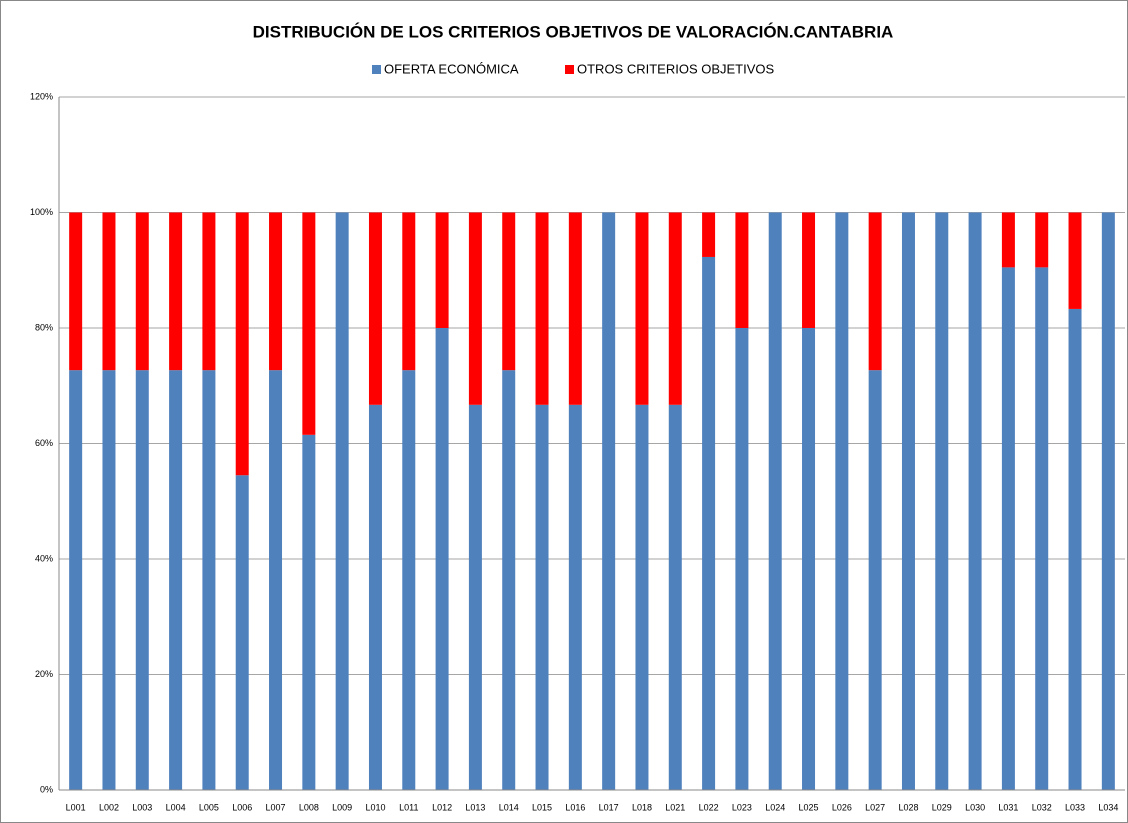  Describe the element at coordinates (975, 807) in the screenshot. I see `x-tick-label: L030` at that location.